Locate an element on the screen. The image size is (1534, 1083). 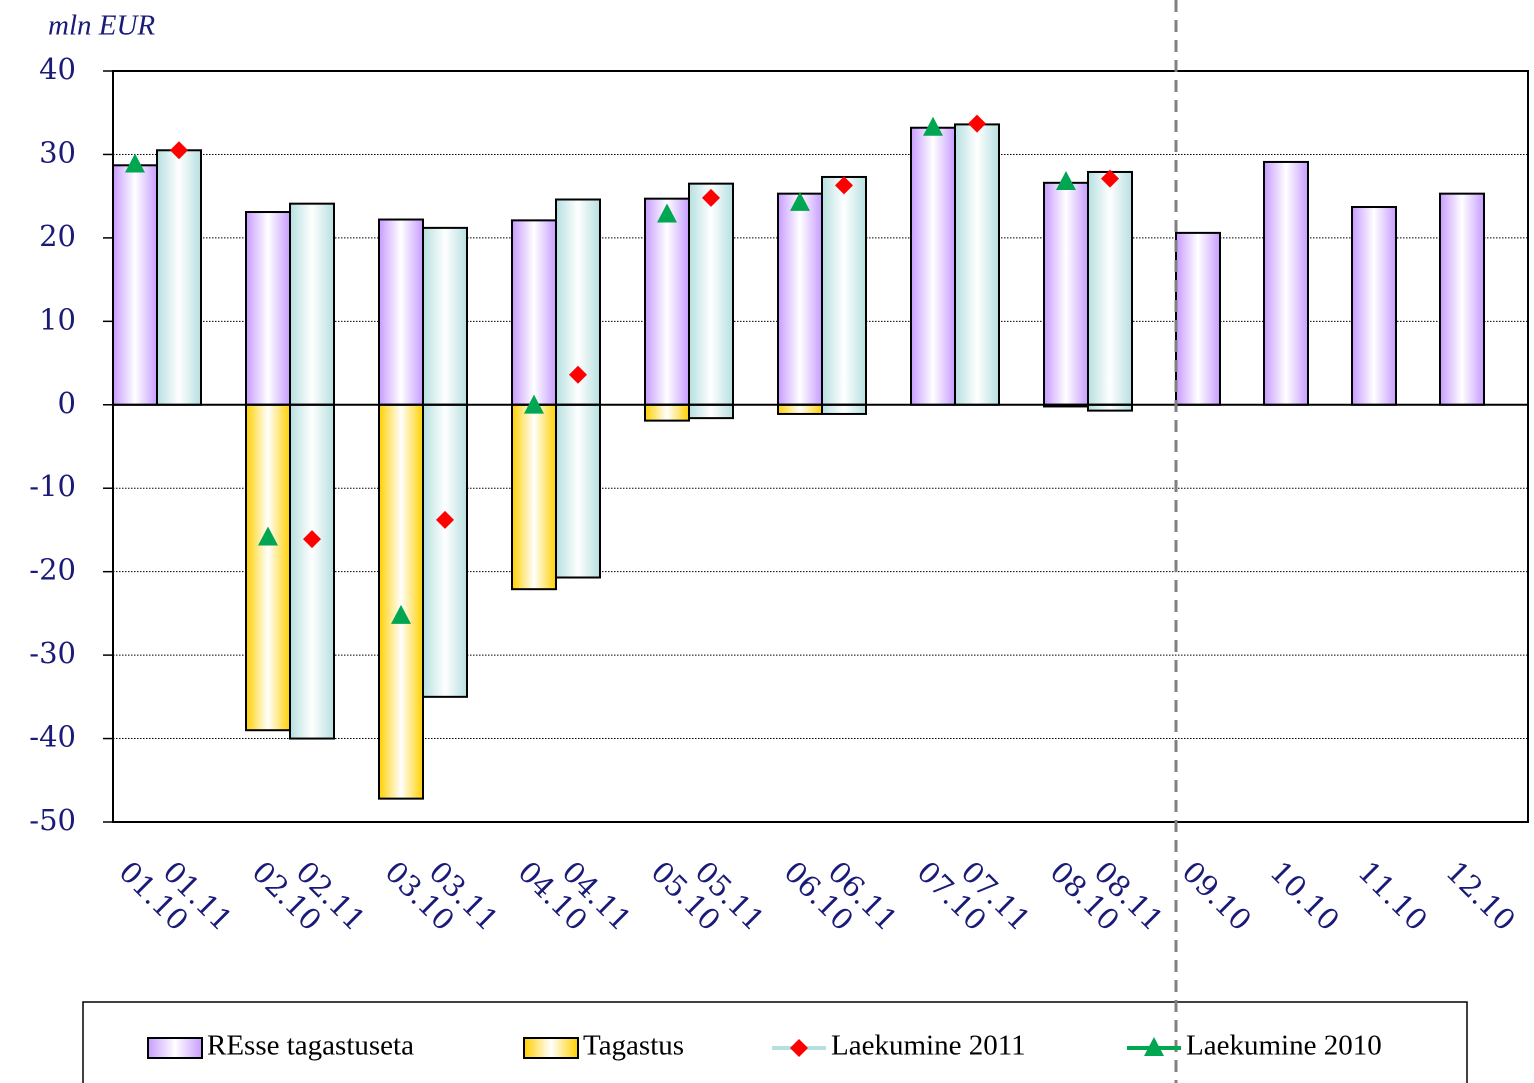
y-tick-label: -50 is located at coordinates (52, 820).